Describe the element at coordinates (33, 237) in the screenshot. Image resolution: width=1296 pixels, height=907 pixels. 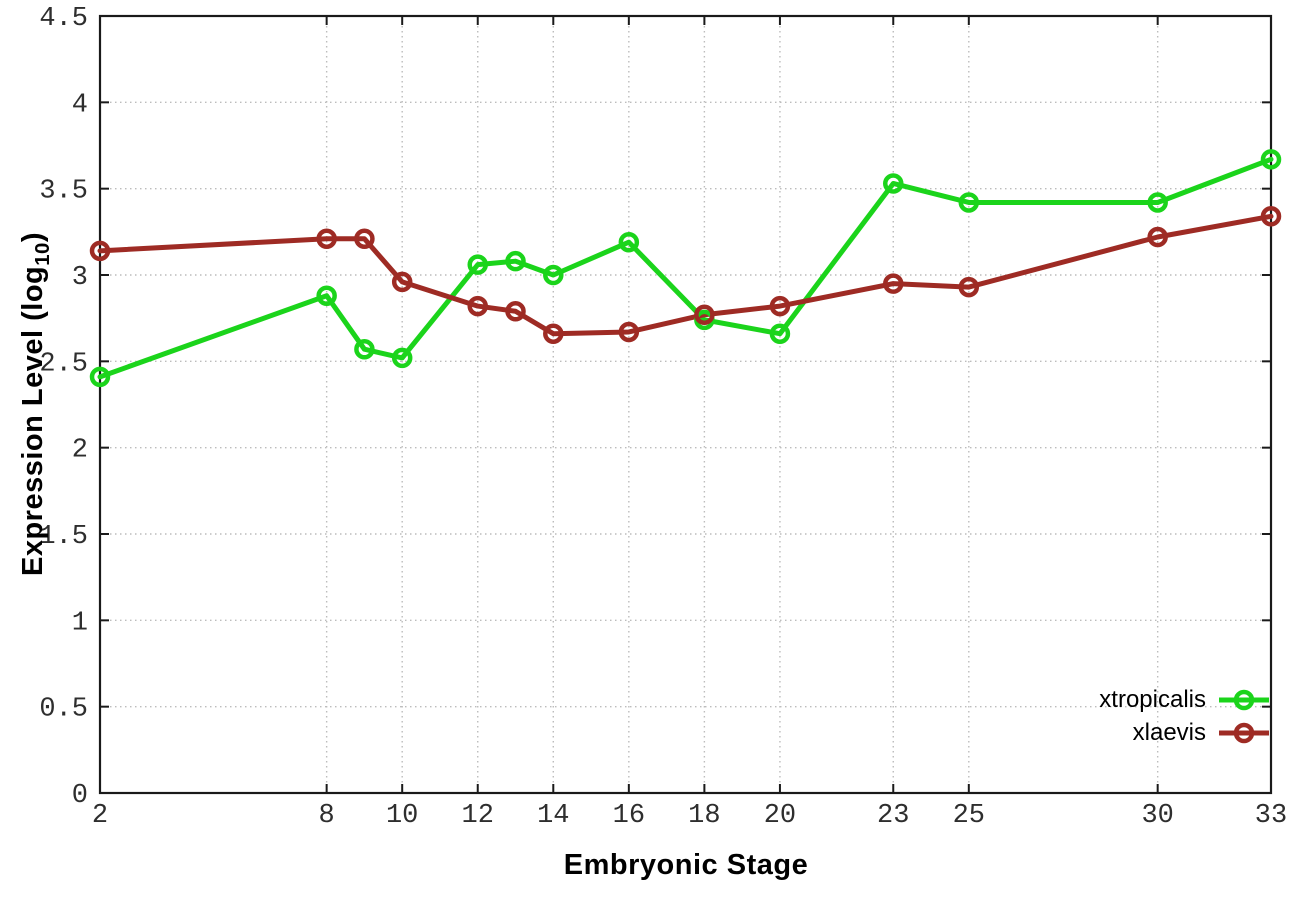
I see `y-axis-title-suffix: )` at that location.